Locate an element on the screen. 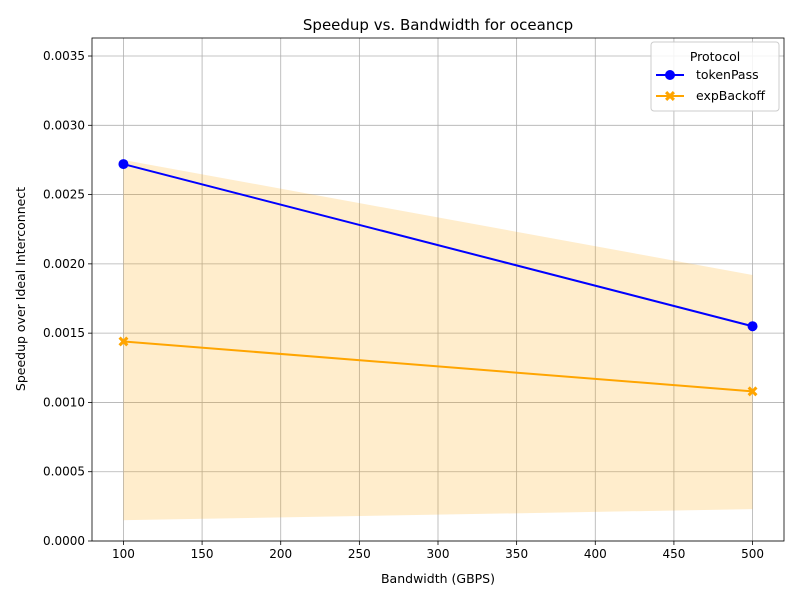 The height and width of the screenshot is (600, 800). x-tick-label: 350 is located at coordinates (516, 554).